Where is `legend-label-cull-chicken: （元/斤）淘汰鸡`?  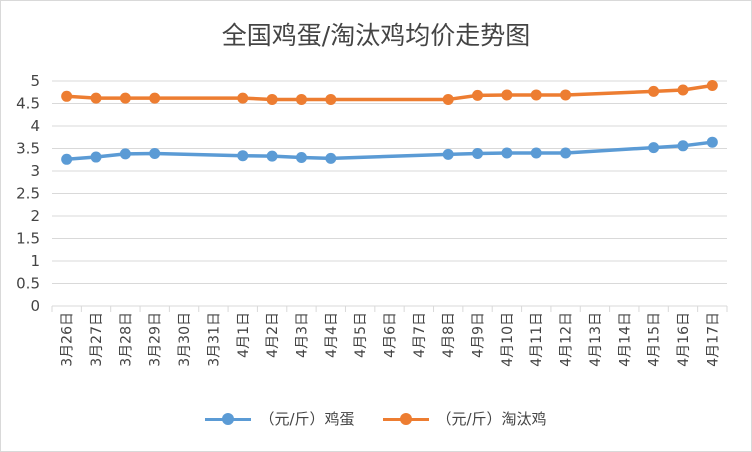
legend-label-cull-chicken: （元/斤）淘汰鸡 is located at coordinates (491, 419).